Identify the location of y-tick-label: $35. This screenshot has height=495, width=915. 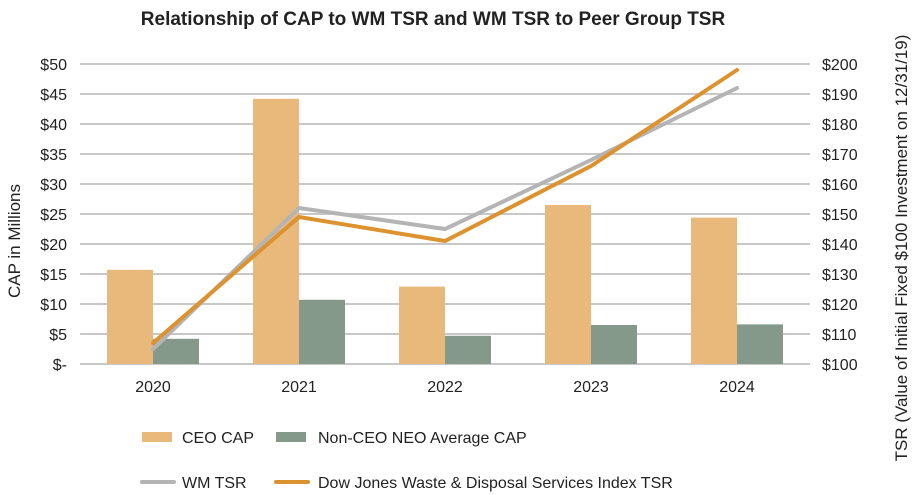
(53, 155).